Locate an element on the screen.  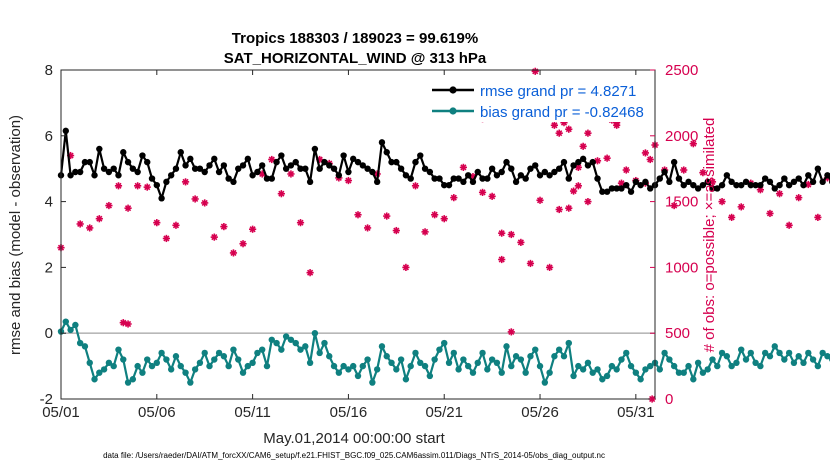
x-tick-label: 05/31 is located at coordinates (636, 412).